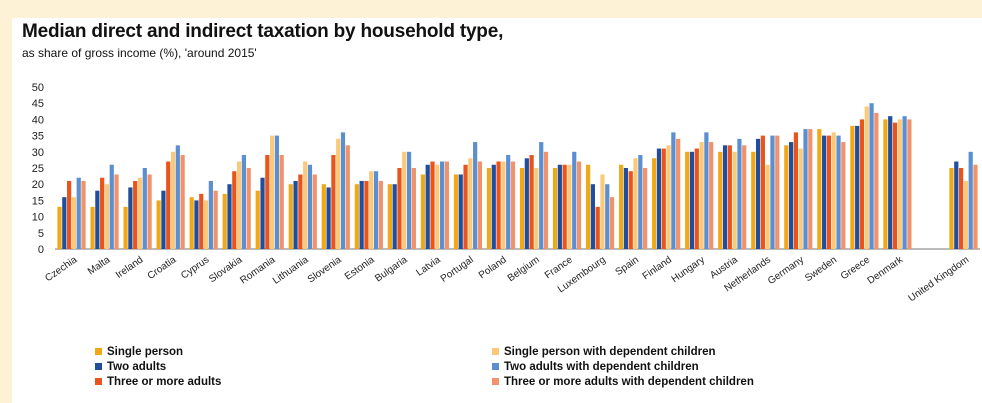 Image resolution: width=982 pixels, height=403 pixels. I want to click on bar-portugal-s1, so click(460, 211).